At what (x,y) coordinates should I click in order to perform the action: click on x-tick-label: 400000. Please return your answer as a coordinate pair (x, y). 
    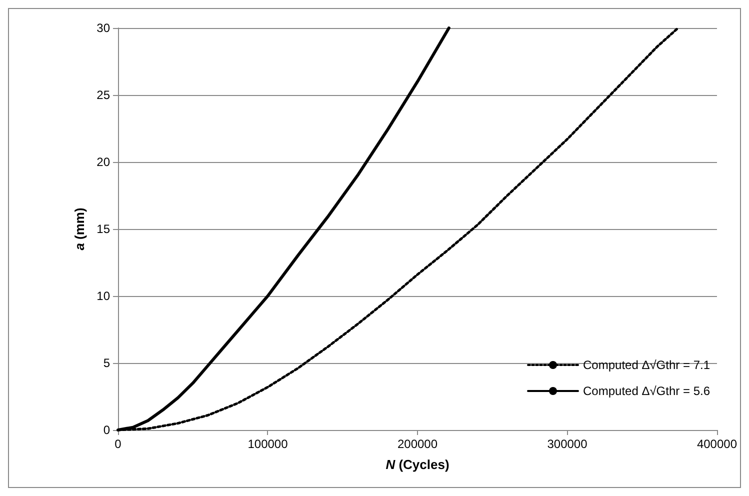
    Looking at the image, I should click on (717, 444).